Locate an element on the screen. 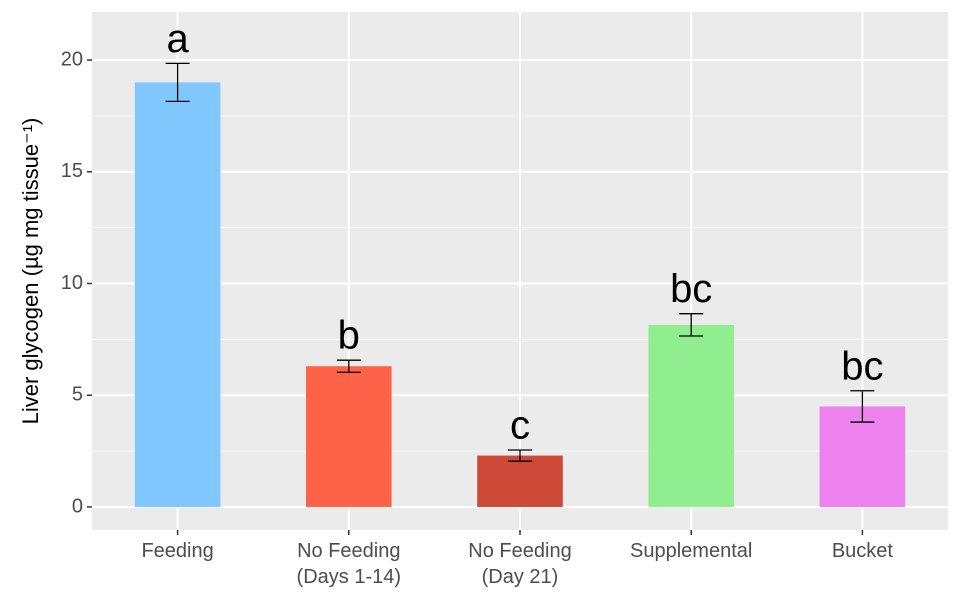 The width and height of the screenshot is (965, 600). x-tick-label: No Feeding (Days 1-14) is located at coordinates (349, 564).